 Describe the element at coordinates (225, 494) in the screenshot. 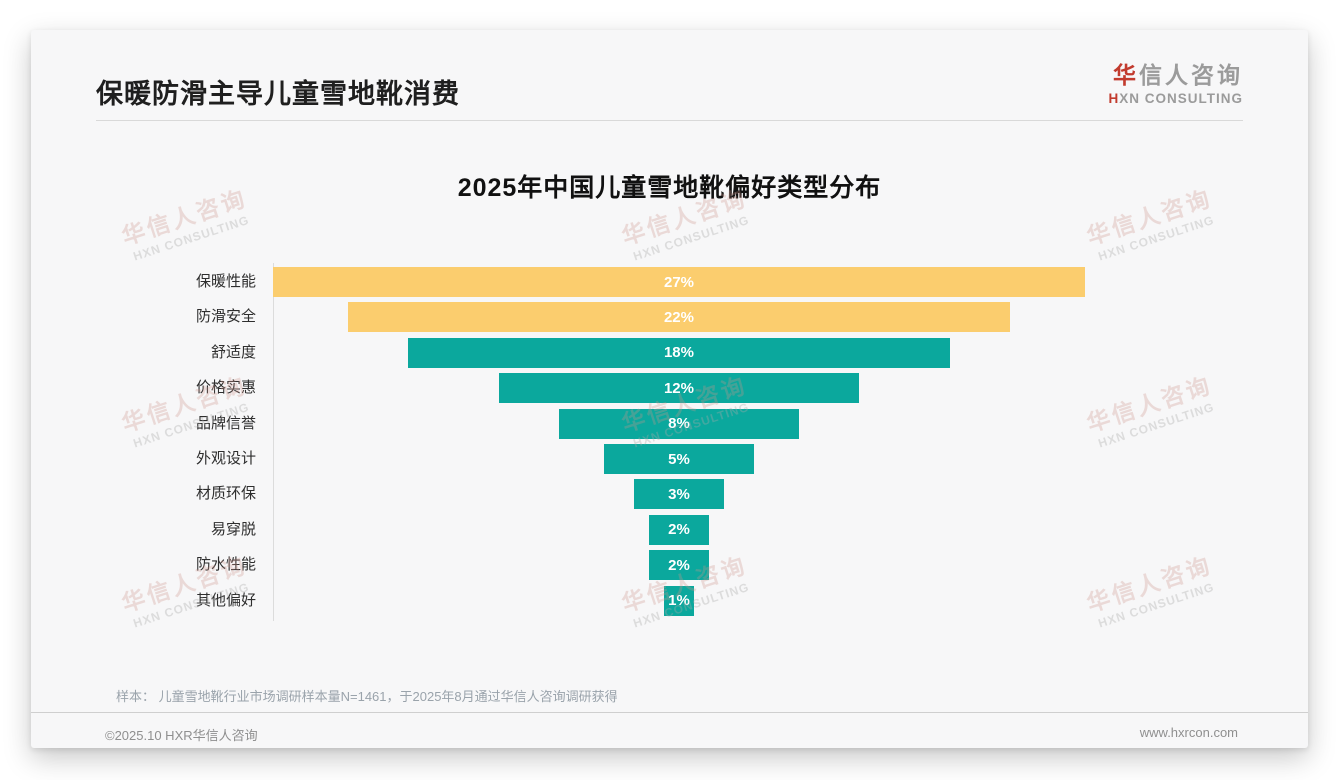

I see `category-label: 材质环保` at that location.